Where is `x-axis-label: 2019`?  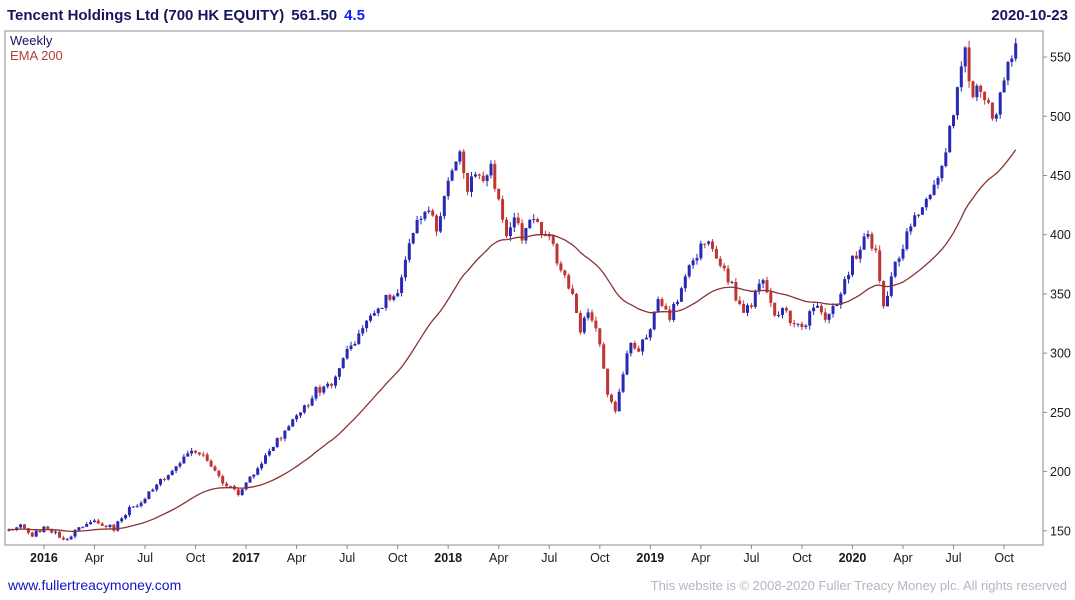 x-axis-label: 2019 is located at coordinates (650, 558).